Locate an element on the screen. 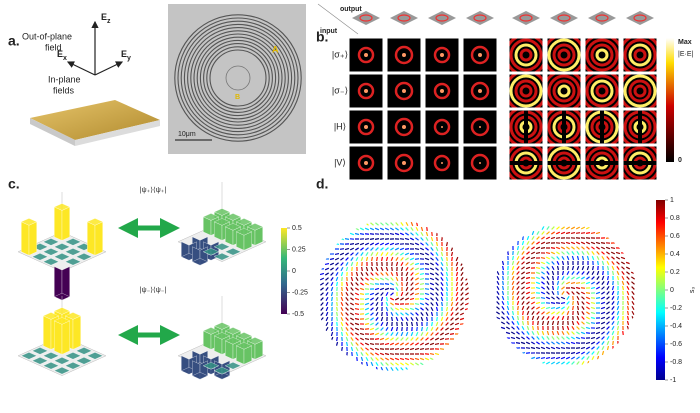 This screenshot has width=700, height=413. axis-label: Ey is located at coordinates (126, 55).